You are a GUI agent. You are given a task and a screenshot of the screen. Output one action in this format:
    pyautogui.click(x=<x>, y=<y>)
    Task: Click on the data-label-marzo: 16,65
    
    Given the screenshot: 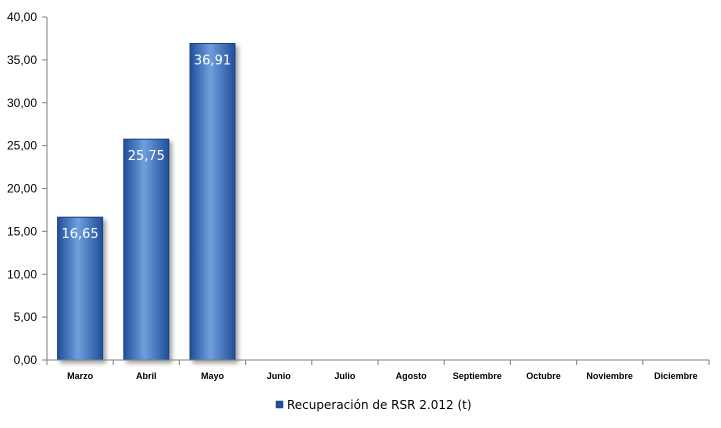 What is the action you would take?
    pyautogui.click(x=79, y=234)
    